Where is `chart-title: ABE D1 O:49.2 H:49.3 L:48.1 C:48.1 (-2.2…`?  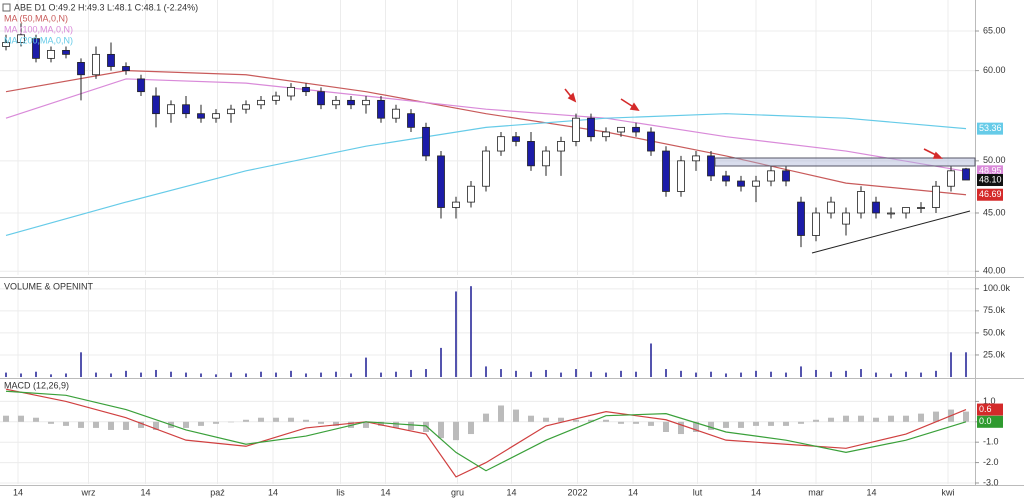 chart-title: ABE D1 O:49.2 H:49.3 L:48.1 C:48.1 (-2.2… is located at coordinates (106, 7).